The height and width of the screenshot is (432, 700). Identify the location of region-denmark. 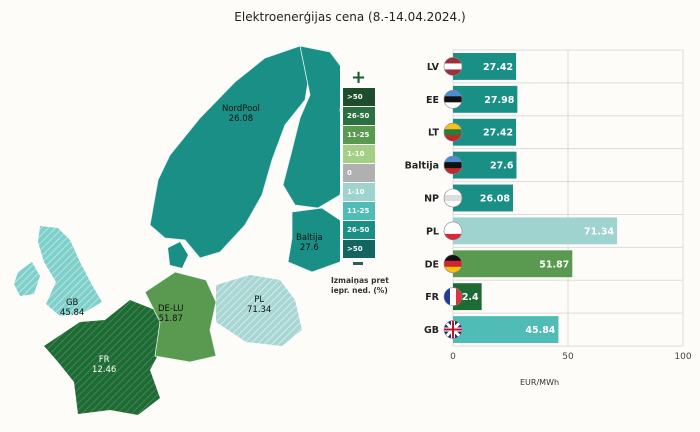
(178, 255).